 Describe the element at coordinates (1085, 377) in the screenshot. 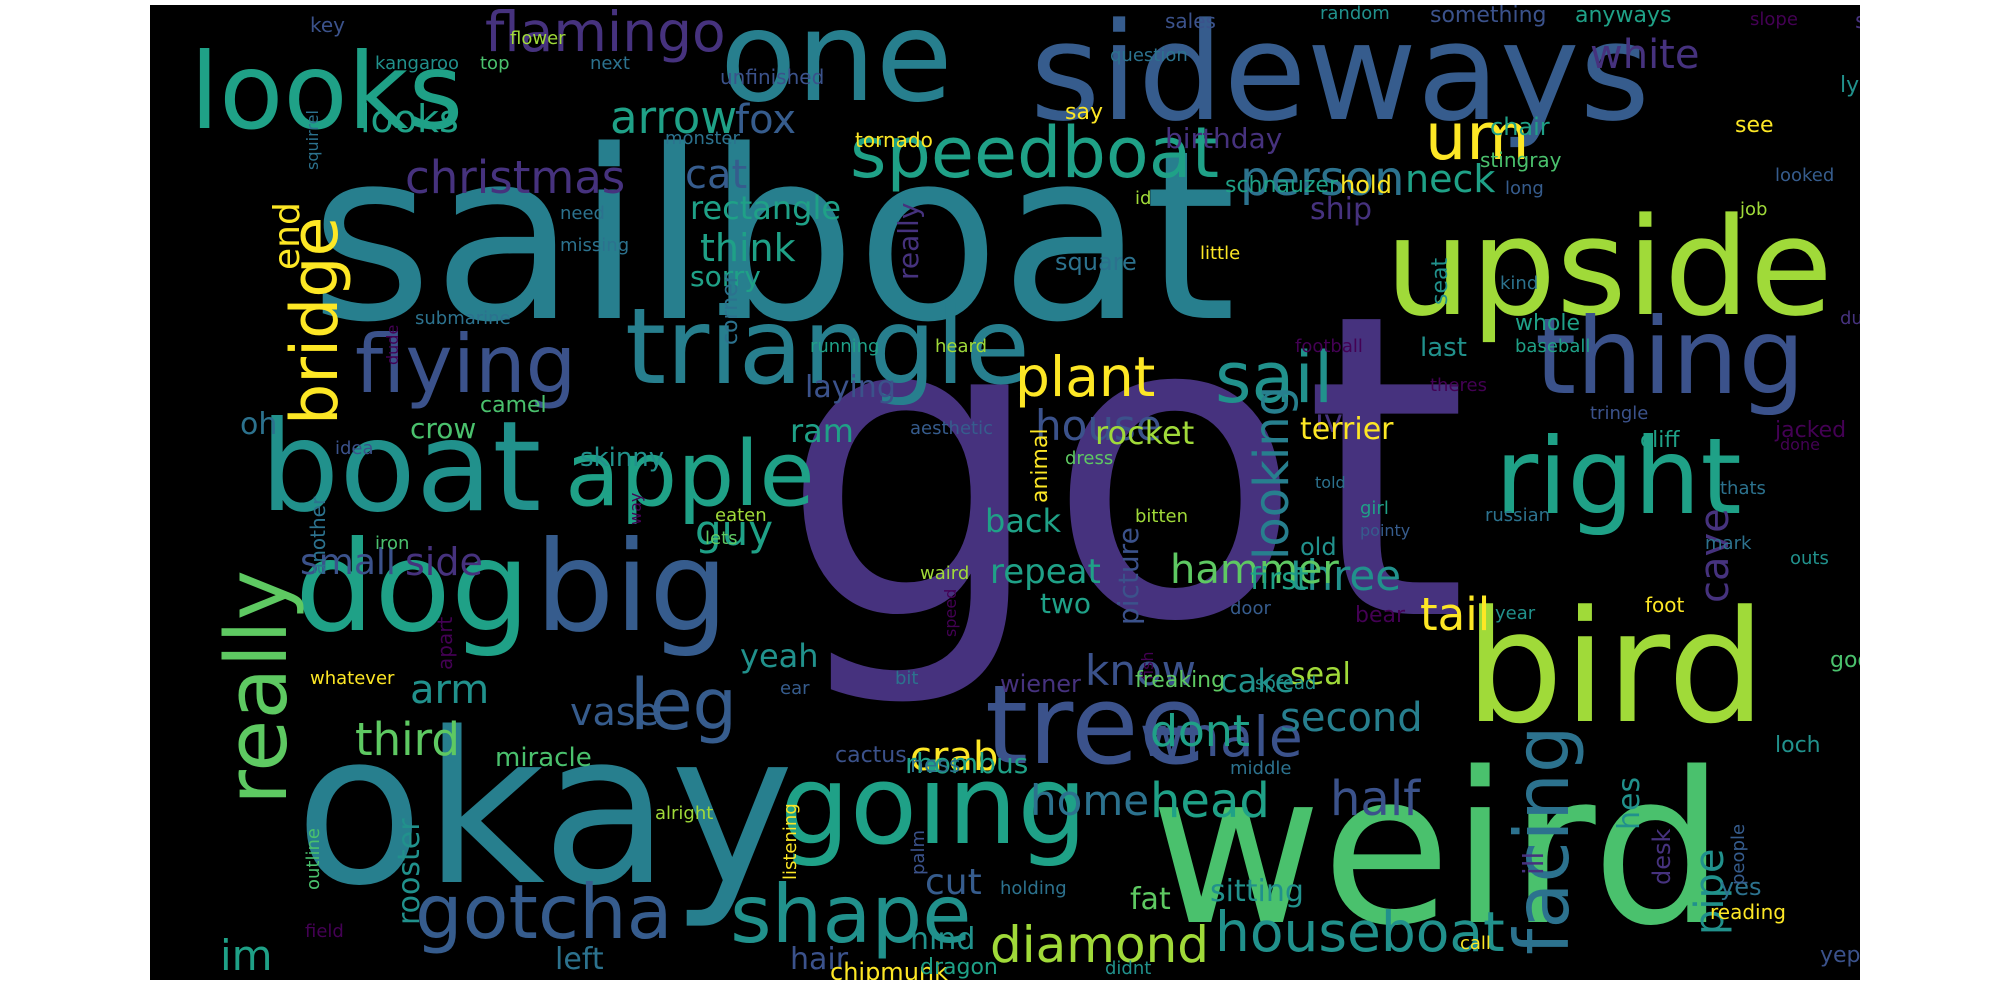

I see `word-plant: plant` at that location.